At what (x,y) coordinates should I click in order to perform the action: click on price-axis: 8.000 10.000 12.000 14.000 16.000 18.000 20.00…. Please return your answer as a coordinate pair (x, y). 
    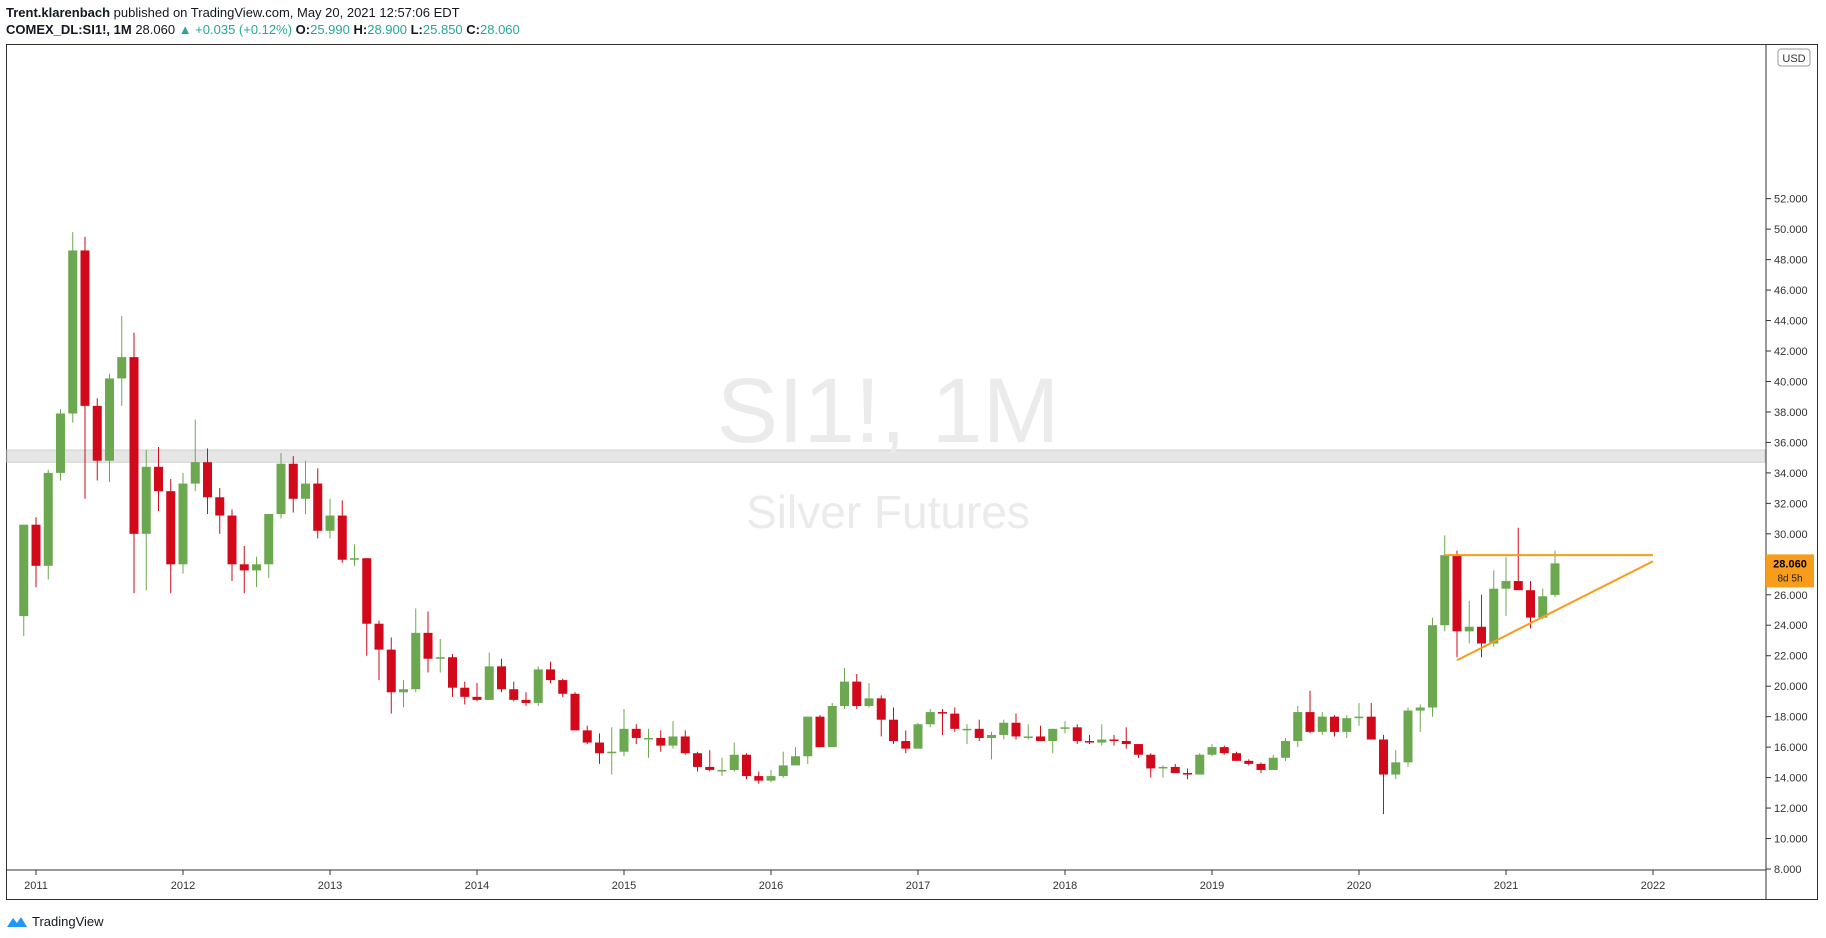
    Looking at the image, I should click on (1787, 535).